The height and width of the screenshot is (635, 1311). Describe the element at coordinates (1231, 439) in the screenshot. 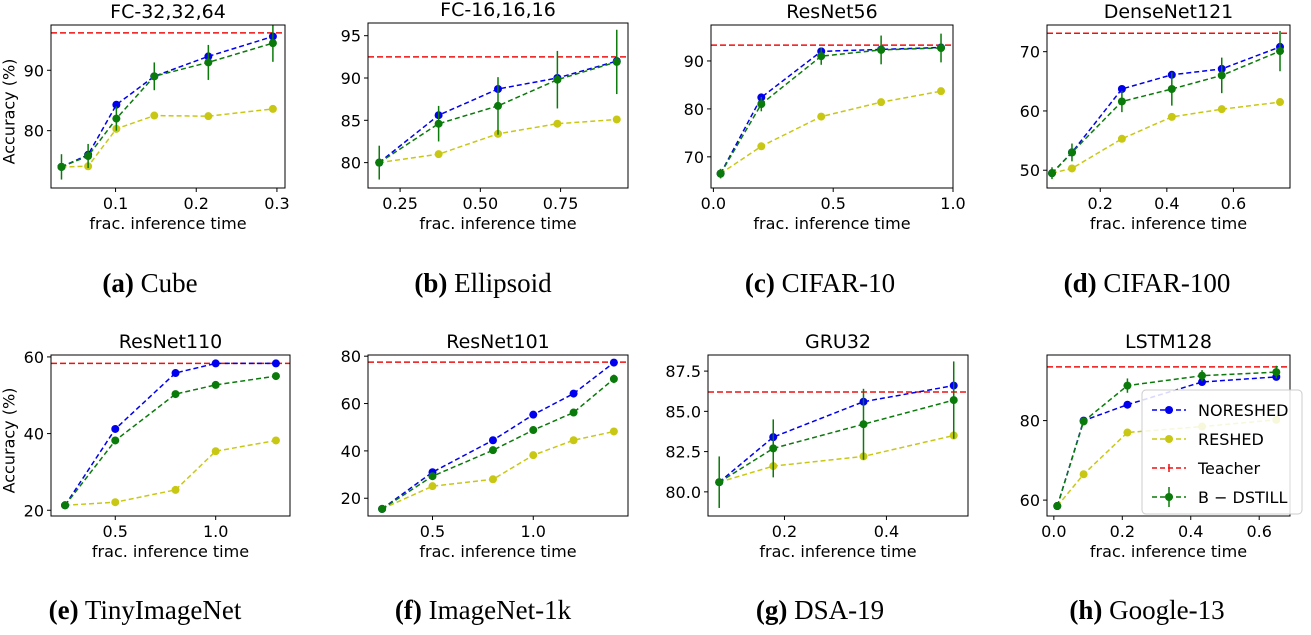

I see `legend-label-reshed: RESHED` at that location.